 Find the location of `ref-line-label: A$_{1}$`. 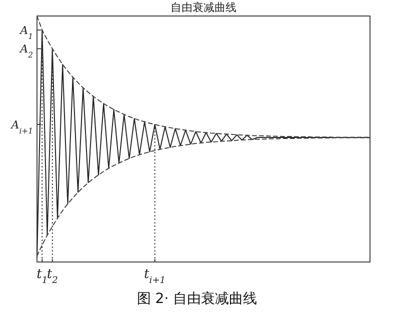

ref-line-label: A$_{1}$ is located at coordinates (26, 32).